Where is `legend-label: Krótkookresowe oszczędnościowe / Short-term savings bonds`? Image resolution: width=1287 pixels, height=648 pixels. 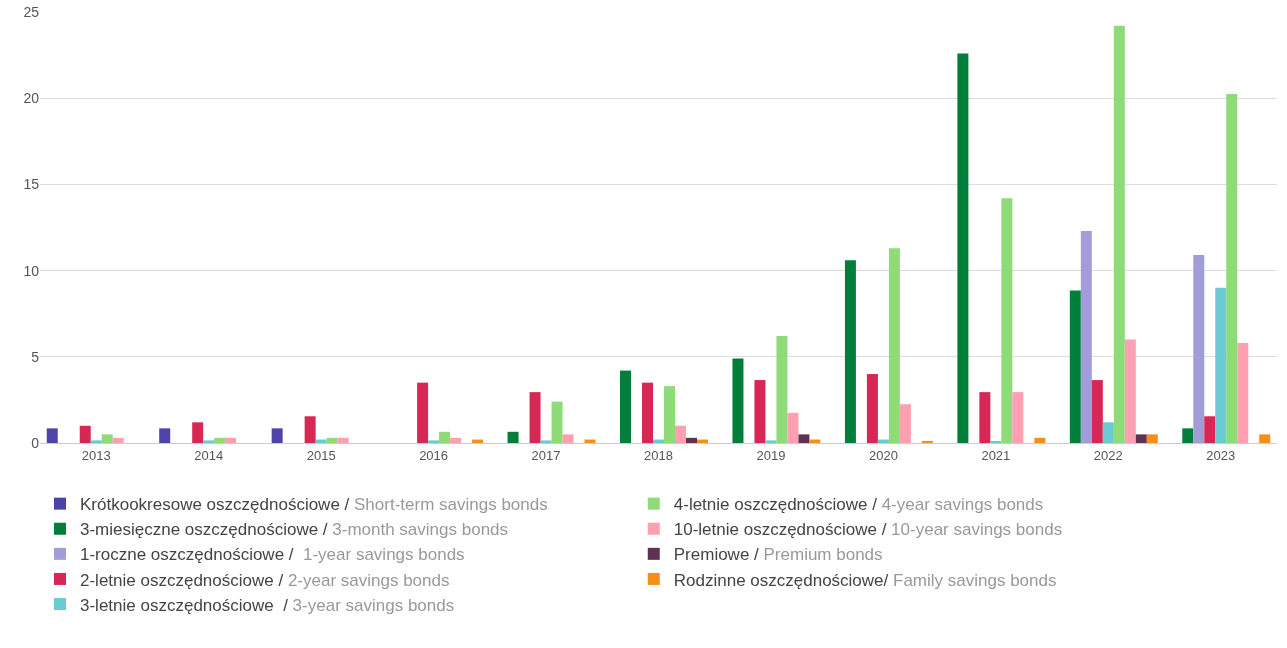 legend-label: Krótkookresowe oszczędnościowe / Short-term savings bonds is located at coordinates (314, 505).